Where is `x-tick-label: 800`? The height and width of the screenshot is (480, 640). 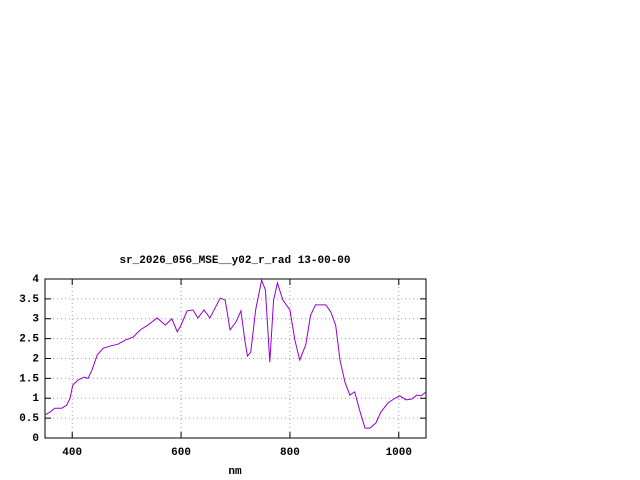 x-tick-label: 800 is located at coordinates (290, 453).